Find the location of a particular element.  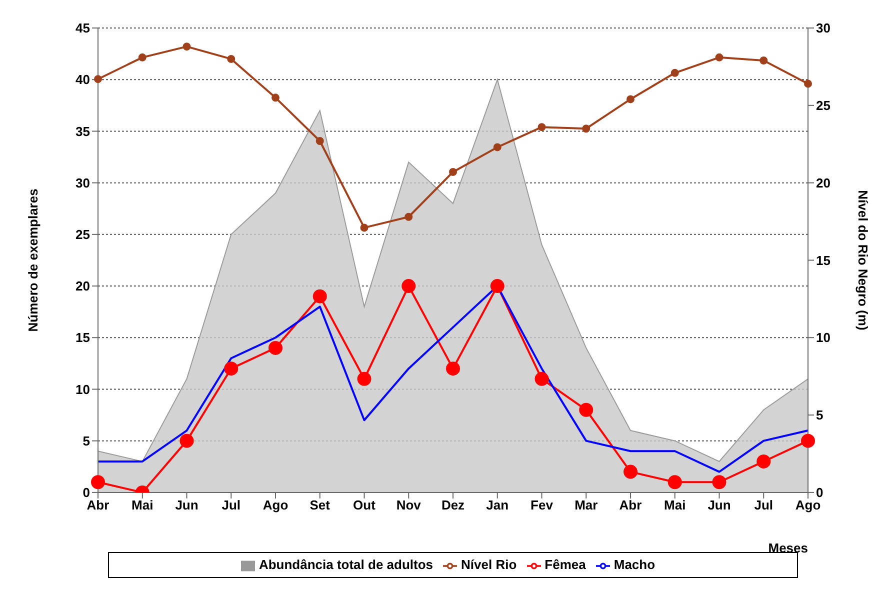

y2-tick-label: 10 is located at coordinates (823, 338).